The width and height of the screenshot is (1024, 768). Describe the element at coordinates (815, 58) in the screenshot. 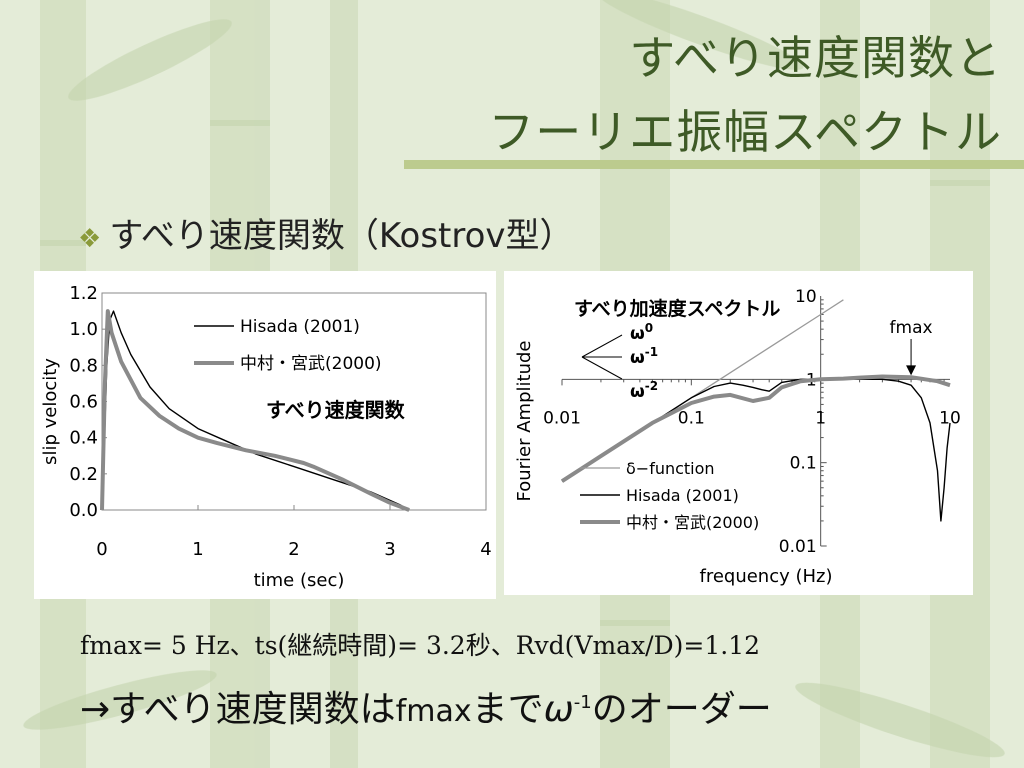

I see `slide-title-line-1: すべり速度関数と` at that location.